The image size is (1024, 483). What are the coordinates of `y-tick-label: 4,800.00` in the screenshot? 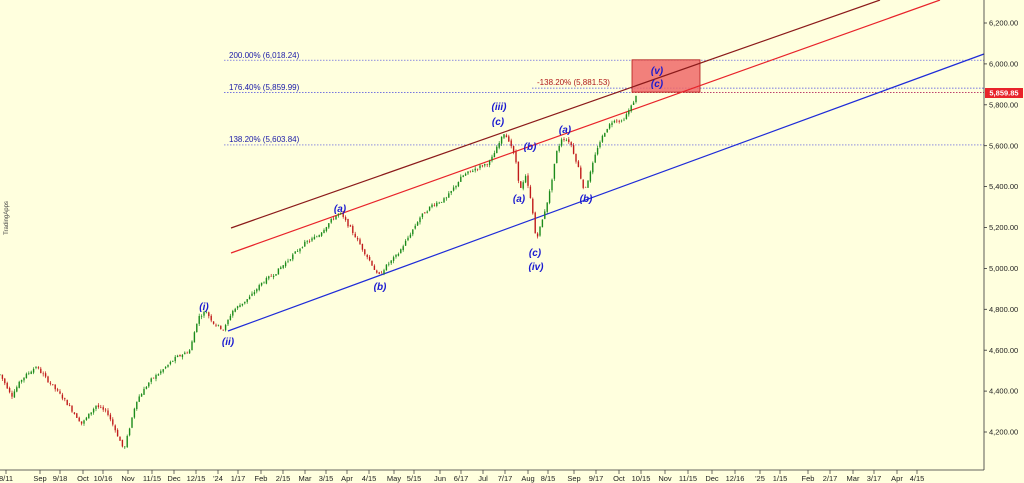 It's located at (1003, 309).